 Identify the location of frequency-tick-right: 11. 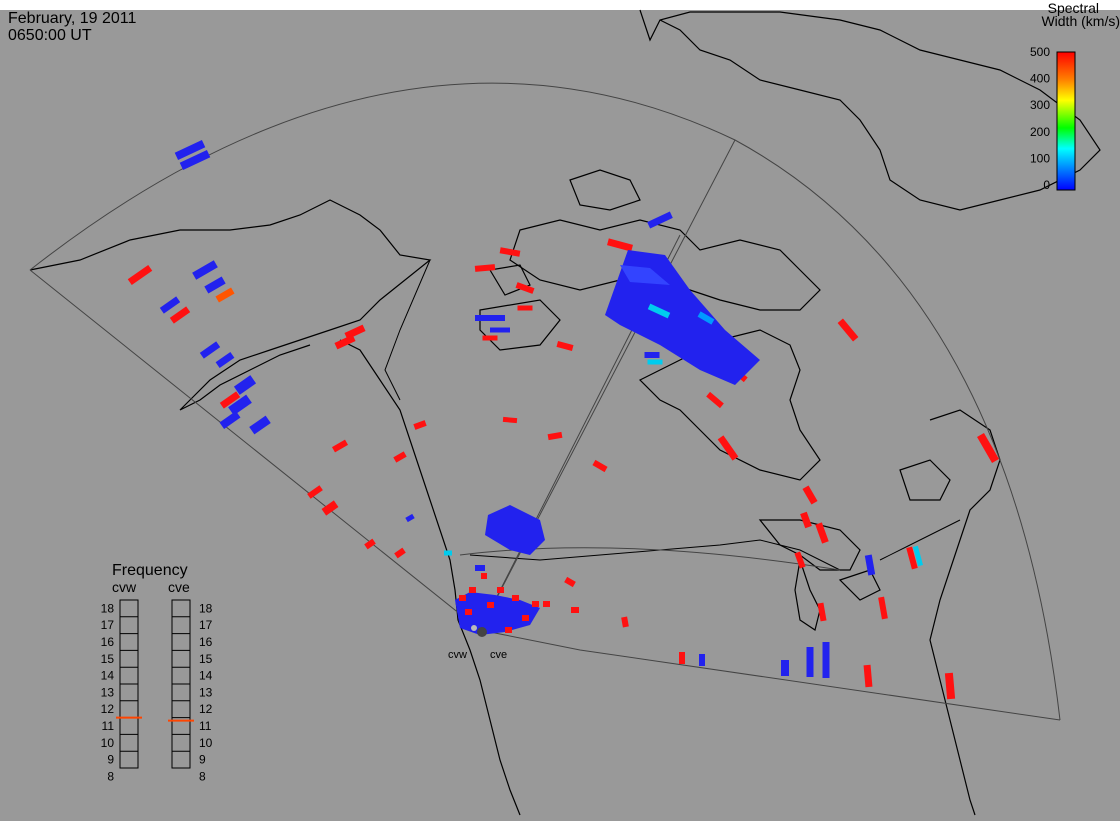
(205, 726).